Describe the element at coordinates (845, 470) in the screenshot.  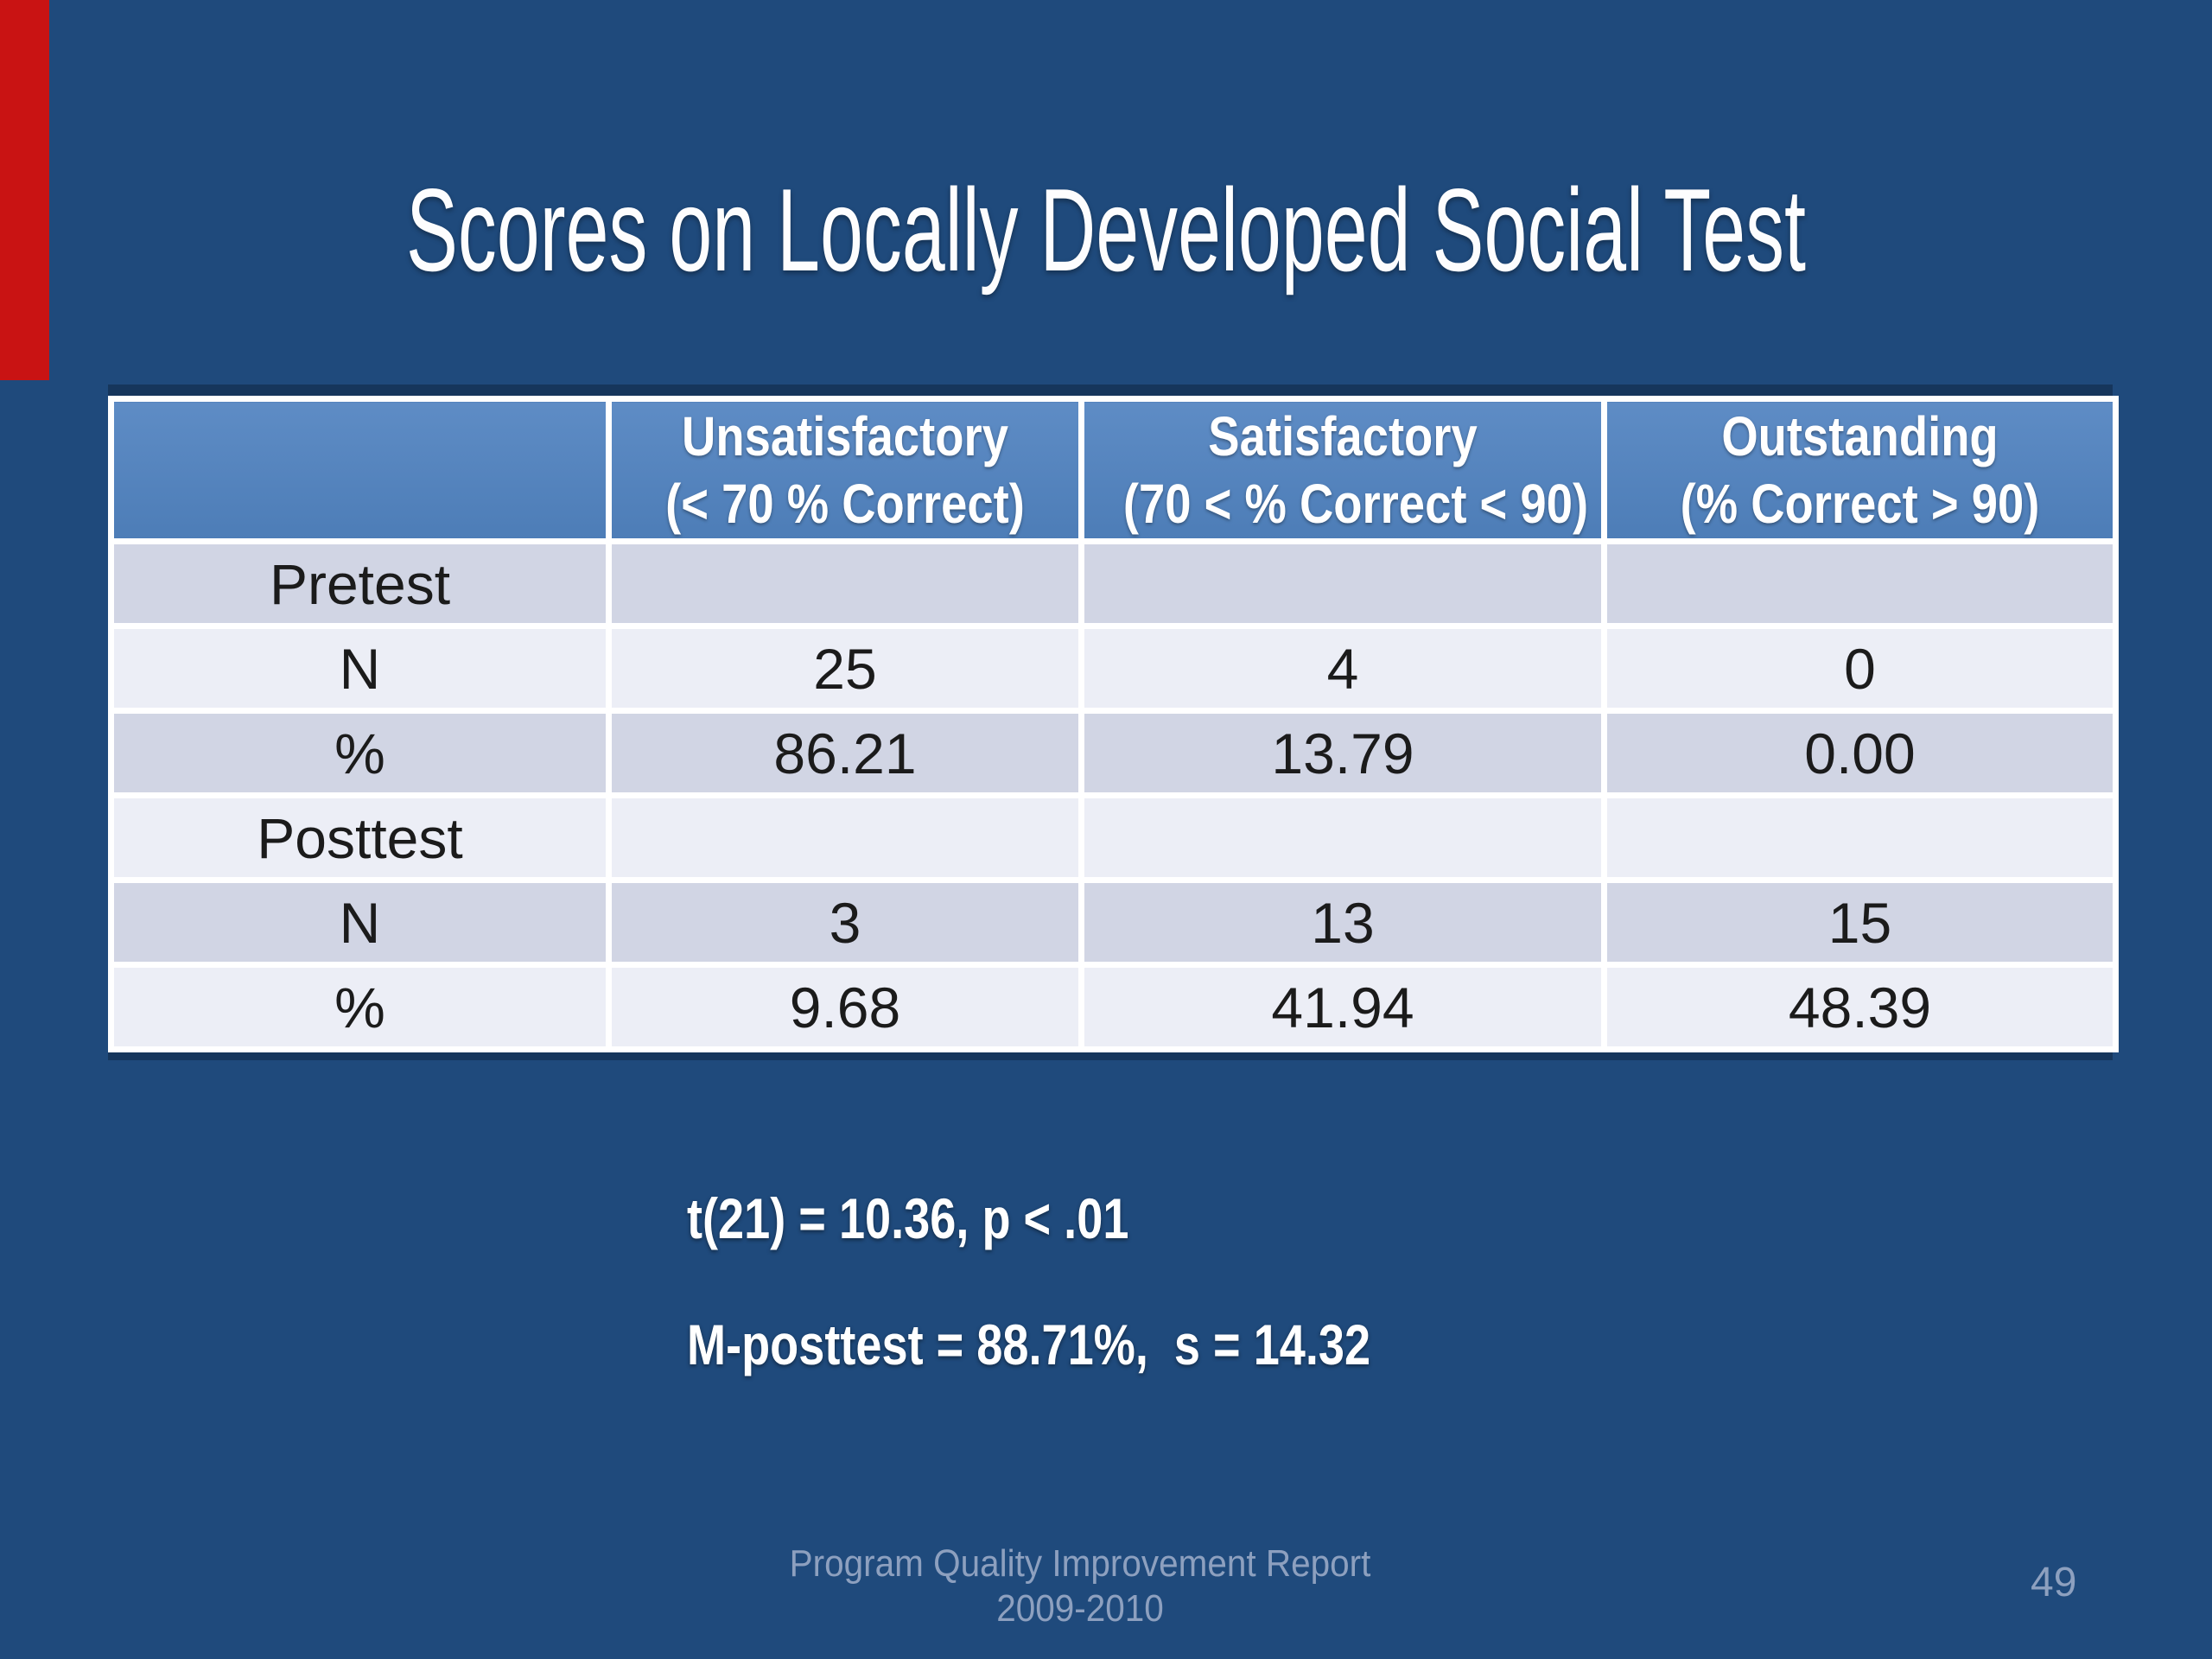
I see `header-cell-unsatisfactory: Unsatisfactory (< 70 % Correct)` at that location.